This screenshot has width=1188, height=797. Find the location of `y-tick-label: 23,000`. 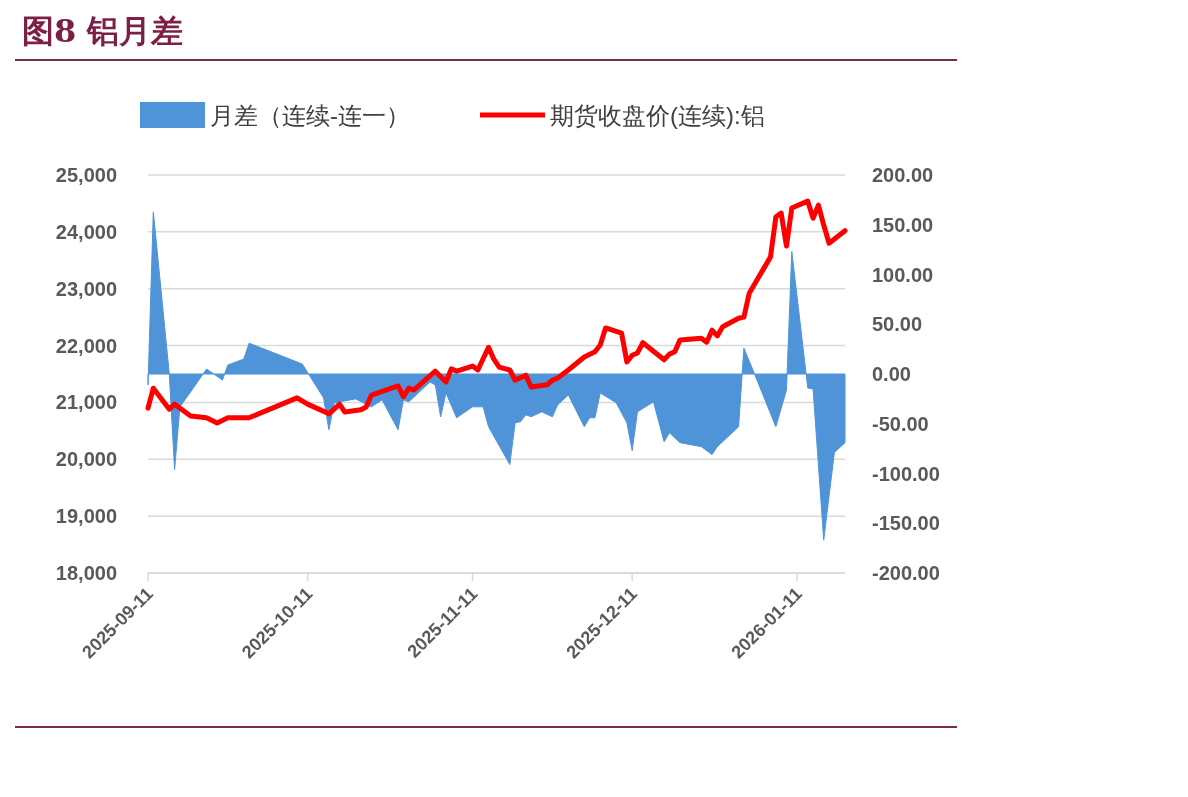

y-tick-label: 23,000 is located at coordinates (86, 288).